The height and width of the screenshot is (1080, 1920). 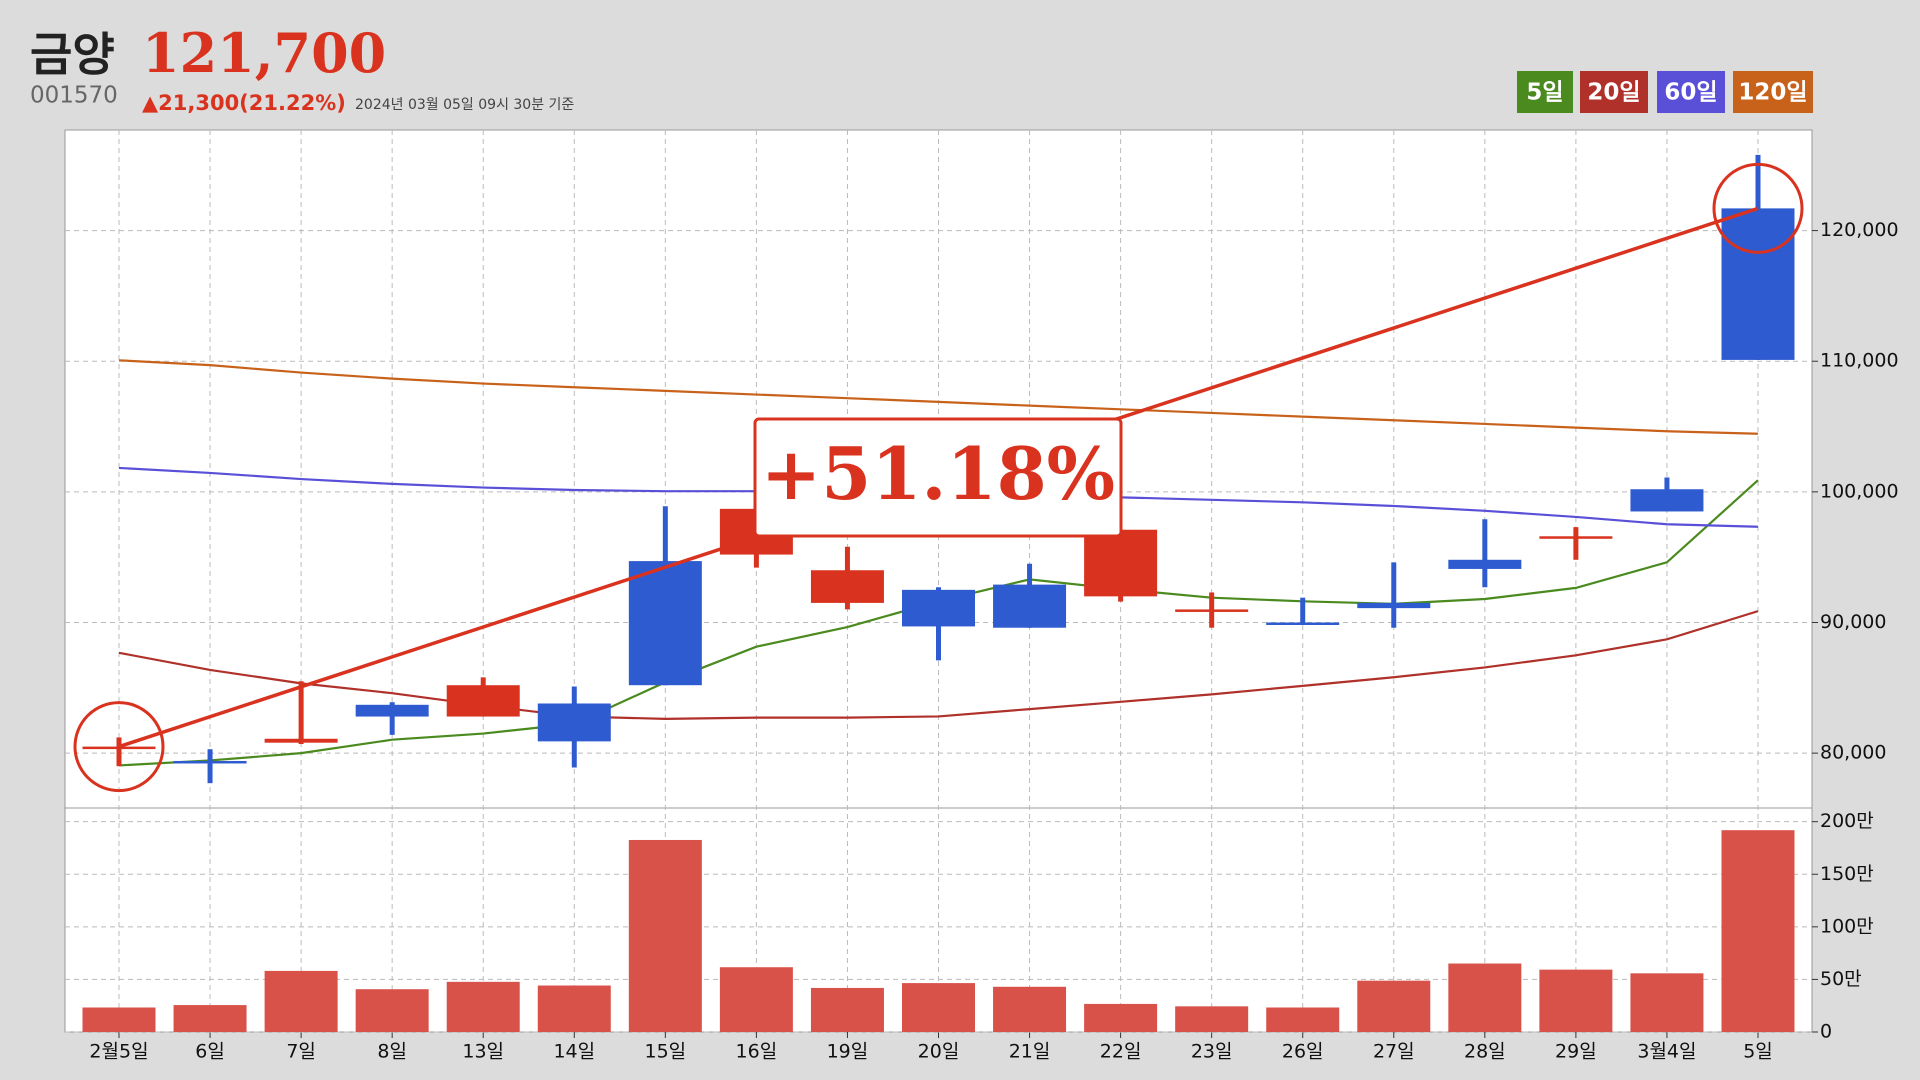 What do you see at coordinates (1576, 1052) in the screenshot?
I see `x-tick-label: 29일` at bounding box center [1576, 1052].